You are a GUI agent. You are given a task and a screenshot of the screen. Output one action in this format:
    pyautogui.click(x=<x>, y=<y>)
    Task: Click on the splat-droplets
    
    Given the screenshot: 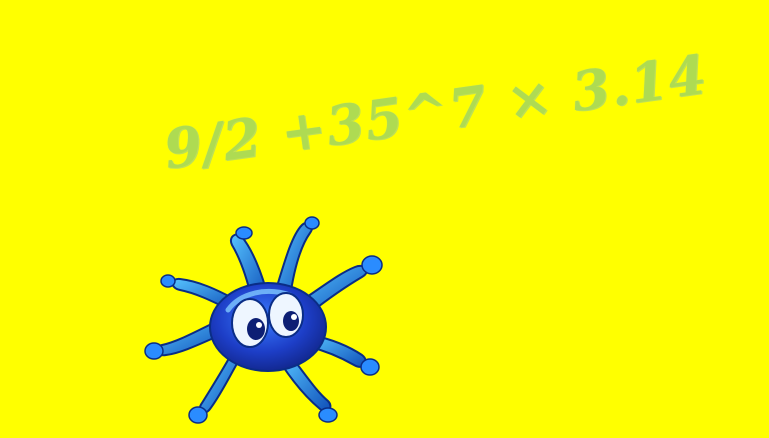 What is the action you would take?
    pyautogui.click(x=263, y=320)
    